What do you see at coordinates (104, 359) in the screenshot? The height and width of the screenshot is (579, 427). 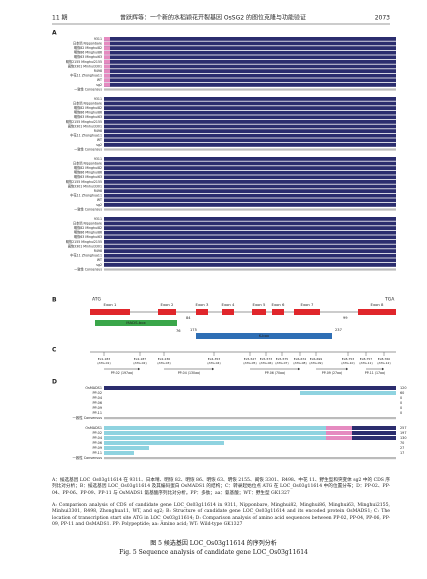 I see `site-name: Ex1-183` at bounding box center [104, 359].